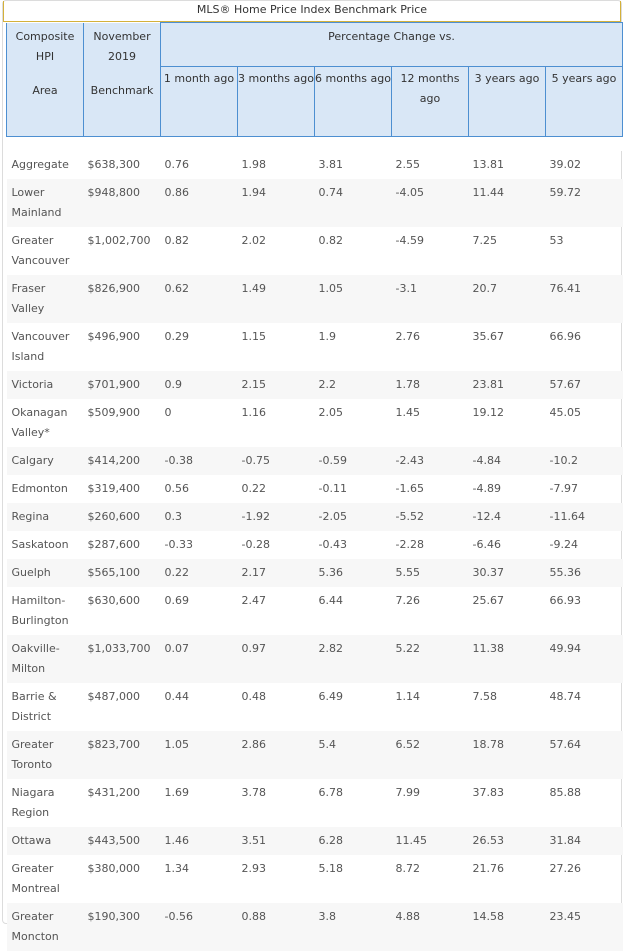 The image size is (624, 951). What do you see at coordinates (584, 102) in the screenshot?
I see `period-header-5-years: 5 years ago` at bounding box center [584, 102].